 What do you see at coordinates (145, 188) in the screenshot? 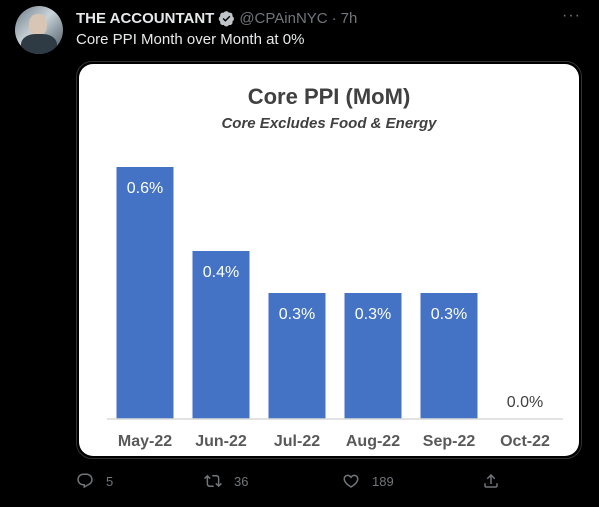
I see `data-label-may-22: 0.6%` at bounding box center [145, 188].